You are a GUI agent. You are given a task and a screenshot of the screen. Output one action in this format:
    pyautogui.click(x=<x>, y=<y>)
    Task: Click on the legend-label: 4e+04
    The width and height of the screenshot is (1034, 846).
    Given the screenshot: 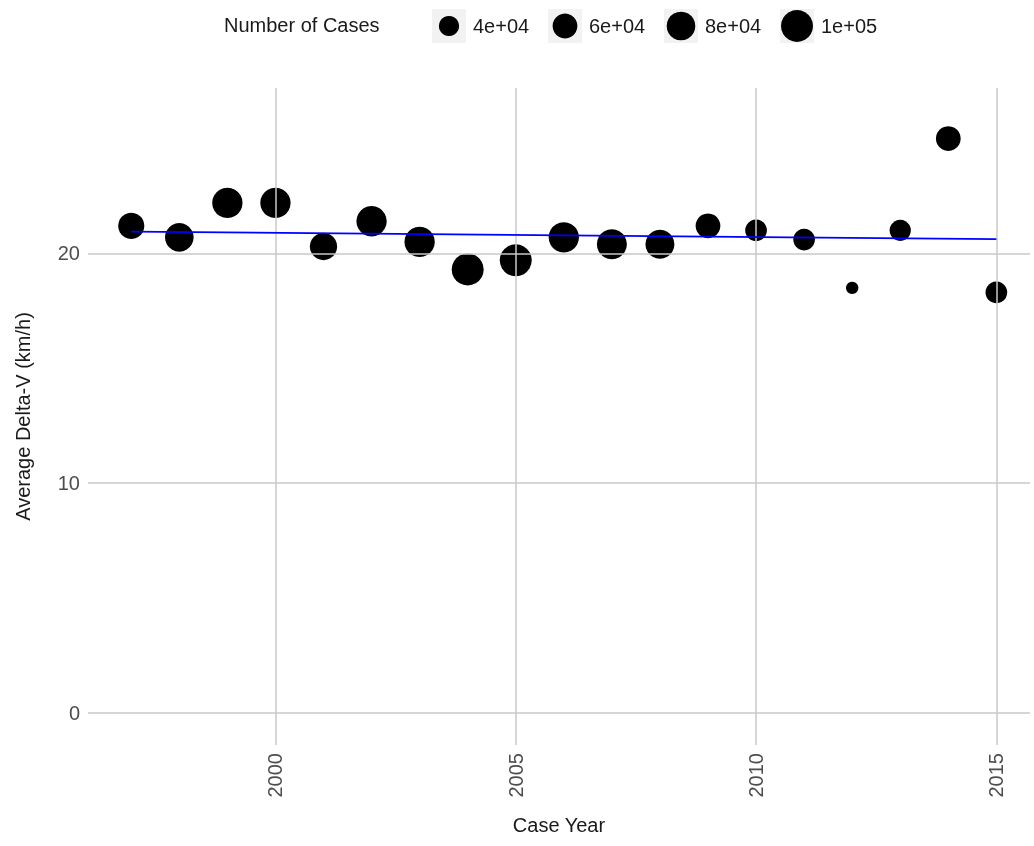 What is the action you would take?
    pyautogui.click(x=501, y=26)
    